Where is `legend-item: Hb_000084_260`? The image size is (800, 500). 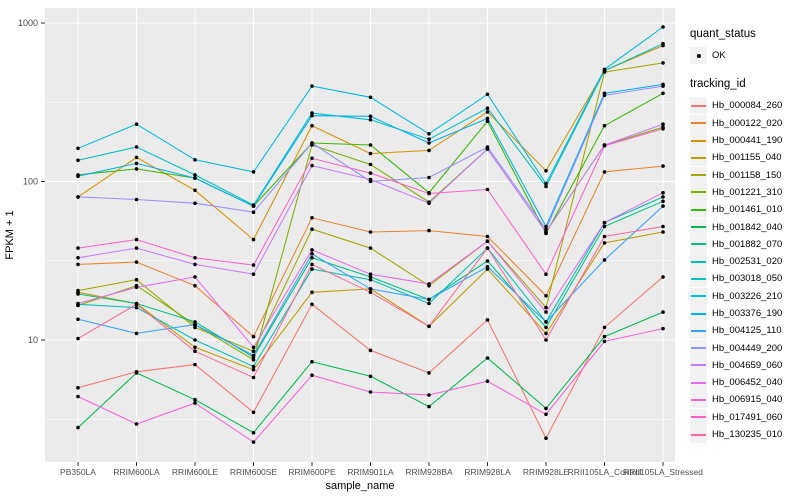
legend-item: Hb_000084_260 is located at coordinates (745, 106).